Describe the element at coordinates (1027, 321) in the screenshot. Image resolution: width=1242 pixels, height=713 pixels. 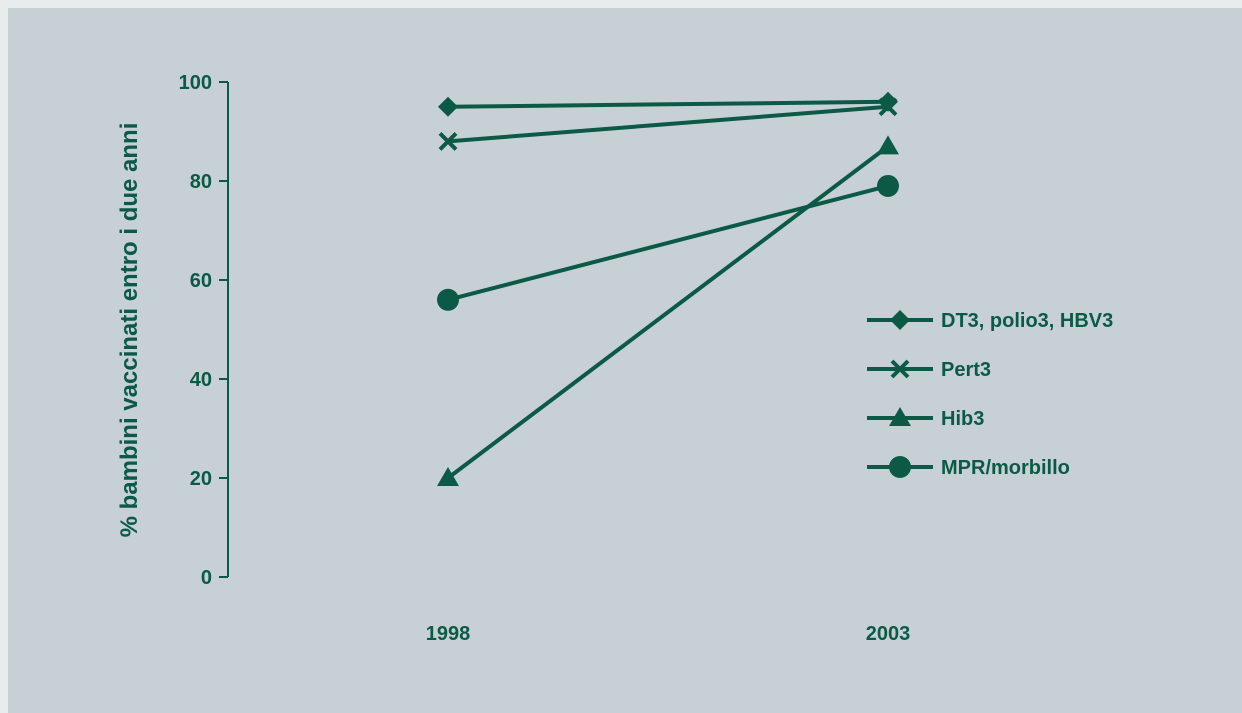
I see `legend-label: DT3, polio3, HBV3` at that location.